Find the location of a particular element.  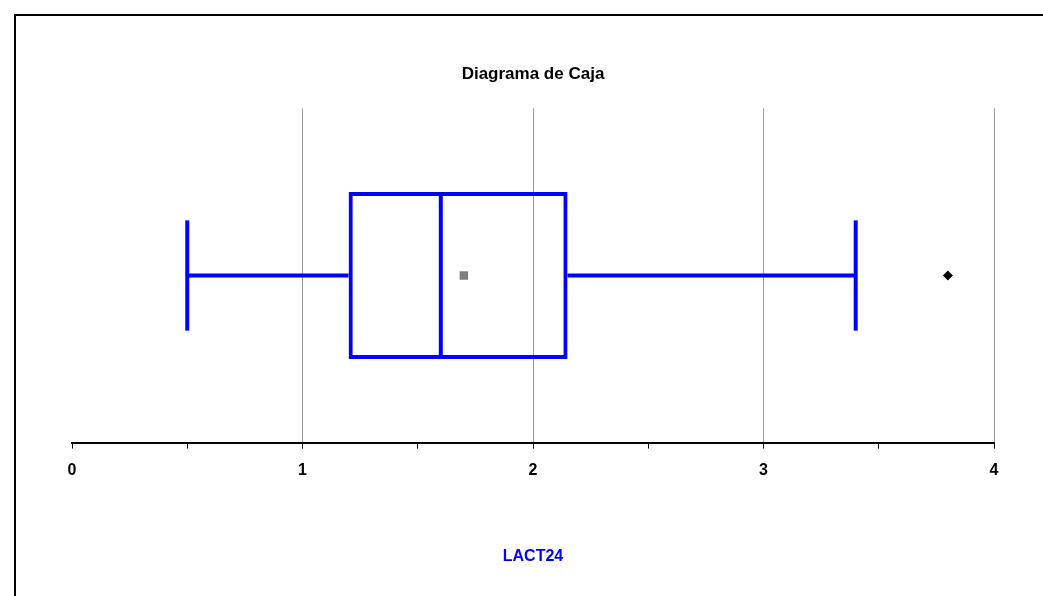

x-tick-label: 3 is located at coordinates (764, 469).